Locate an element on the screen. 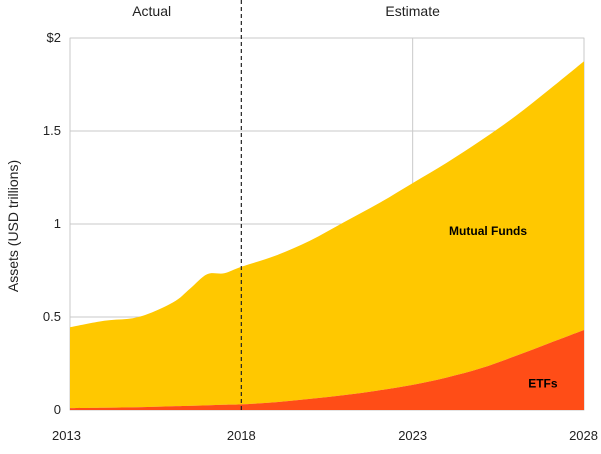 The image size is (601, 454). y-tick-label: 1 is located at coordinates (57, 223).